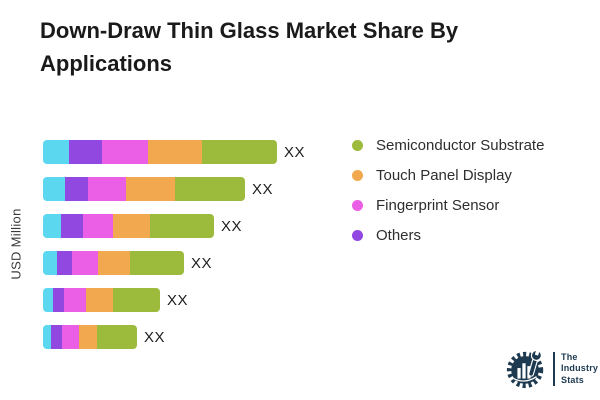 This screenshot has width=600, height=400. Describe the element at coordinates (448, 235) in the screenshot. I see `legend-item: Others` at that location.